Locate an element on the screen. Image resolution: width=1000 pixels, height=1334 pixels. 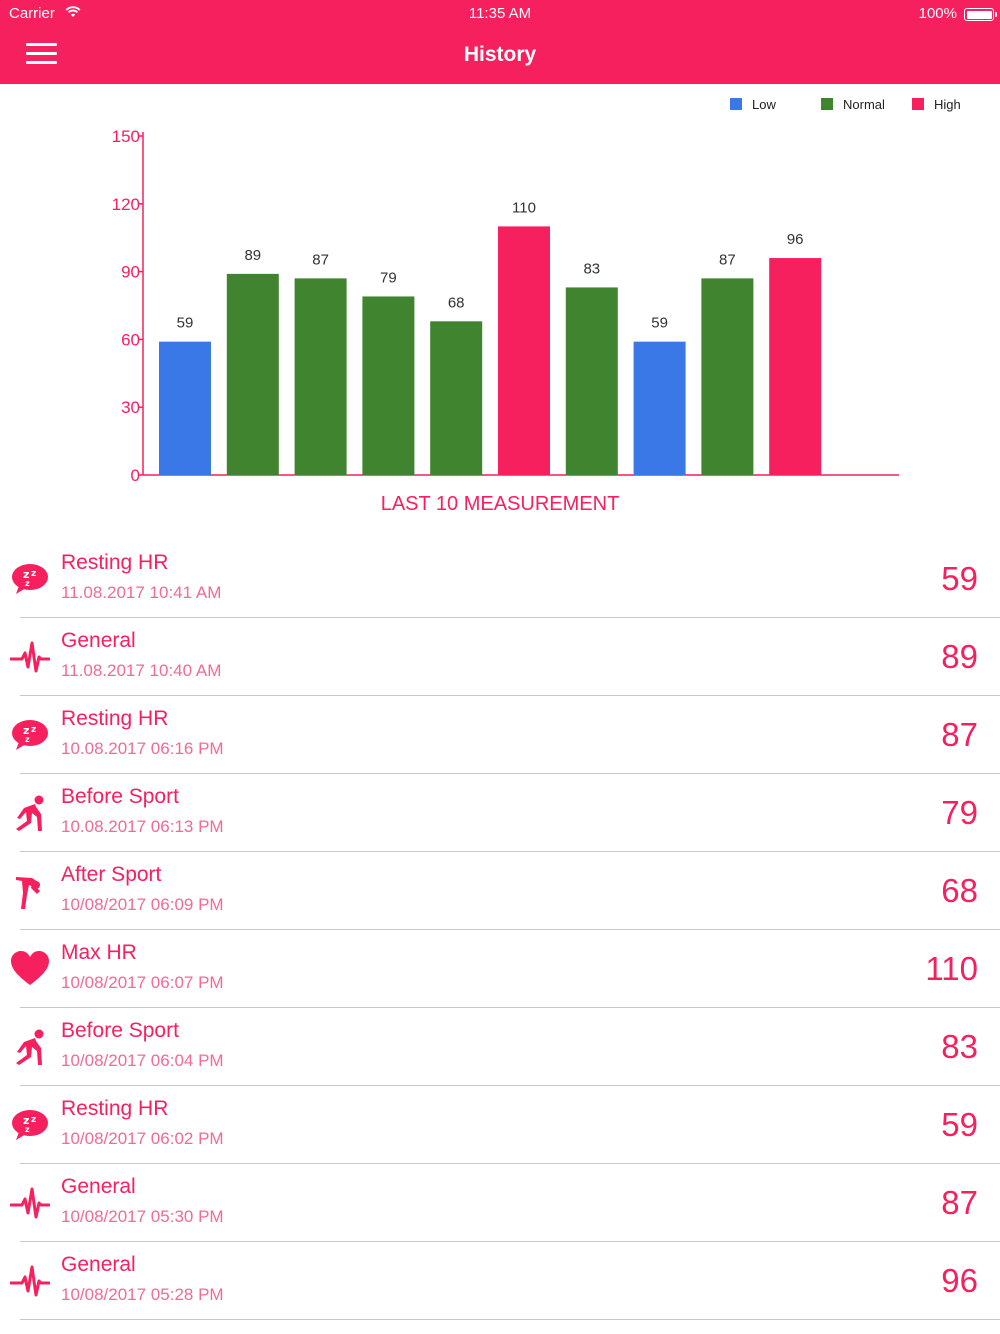
measurement-row: z z z Resting HR 11.08.2017 10:41 AM 59 is located at coordinates (500, 579).